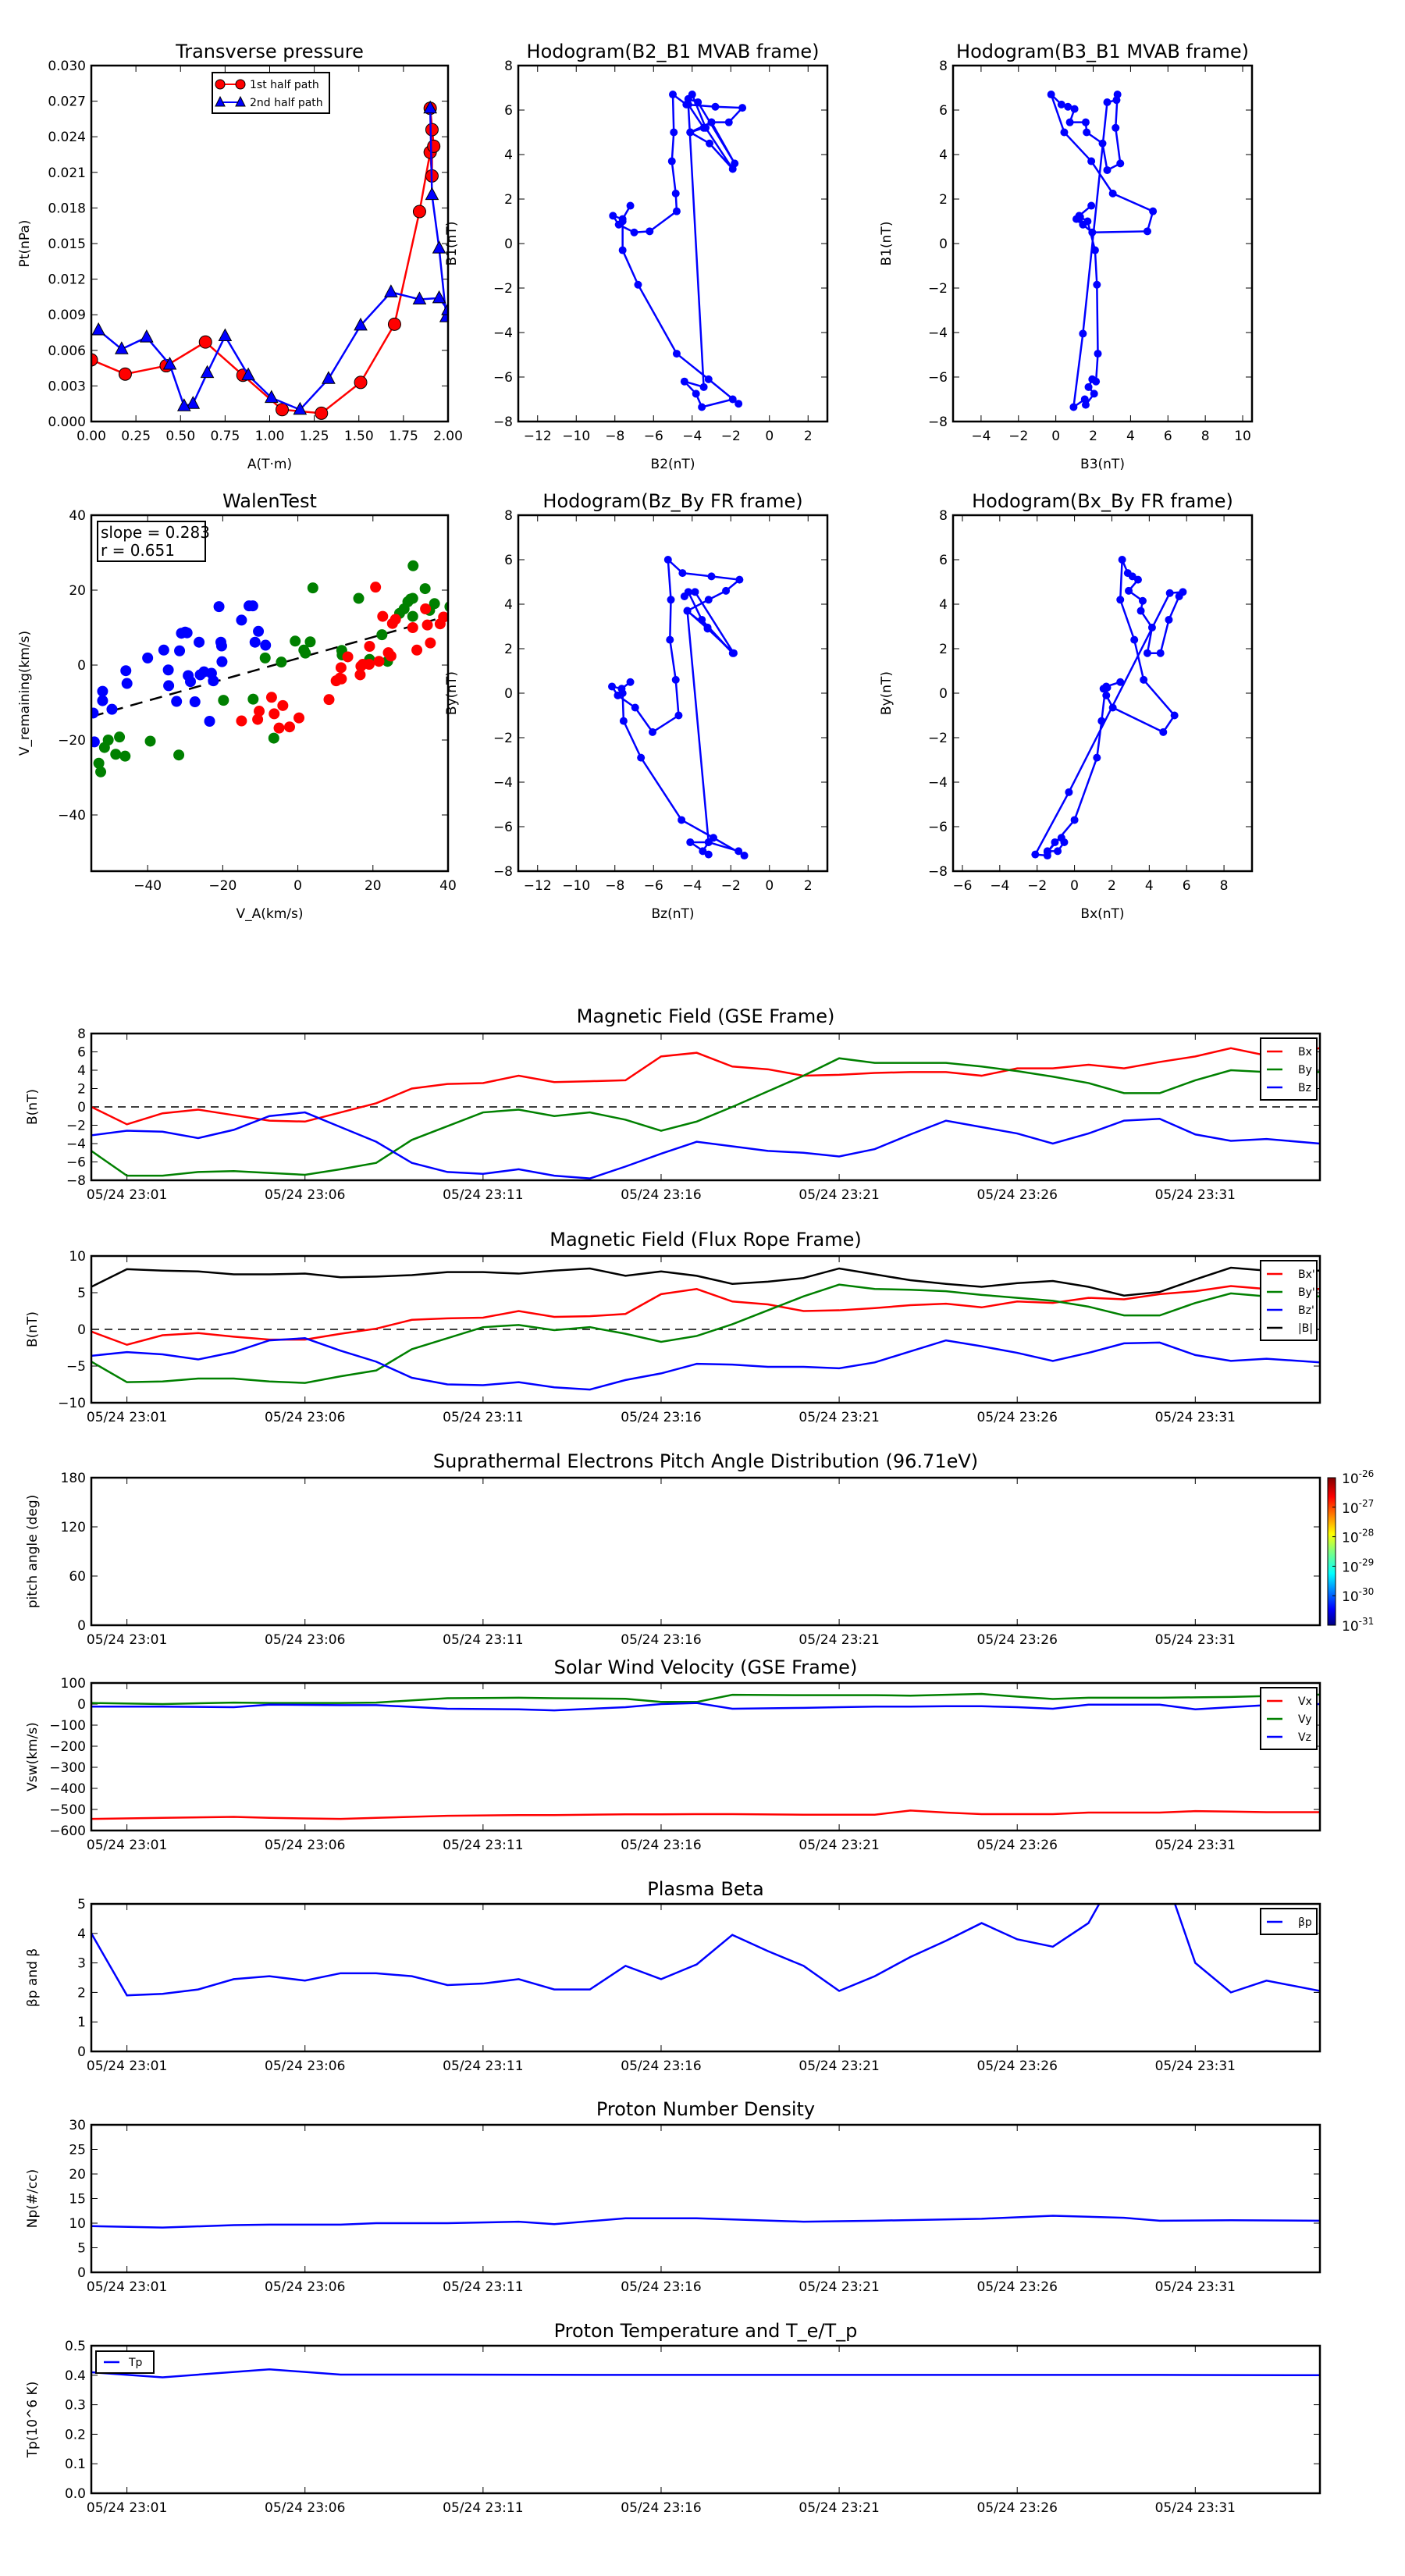 The height and width of the screenshot is (2576, 1405). Describe the element at coordinates (25, 693) in the screenshot. I see `y-axis-label: V_remaining(km/s)` at that location.